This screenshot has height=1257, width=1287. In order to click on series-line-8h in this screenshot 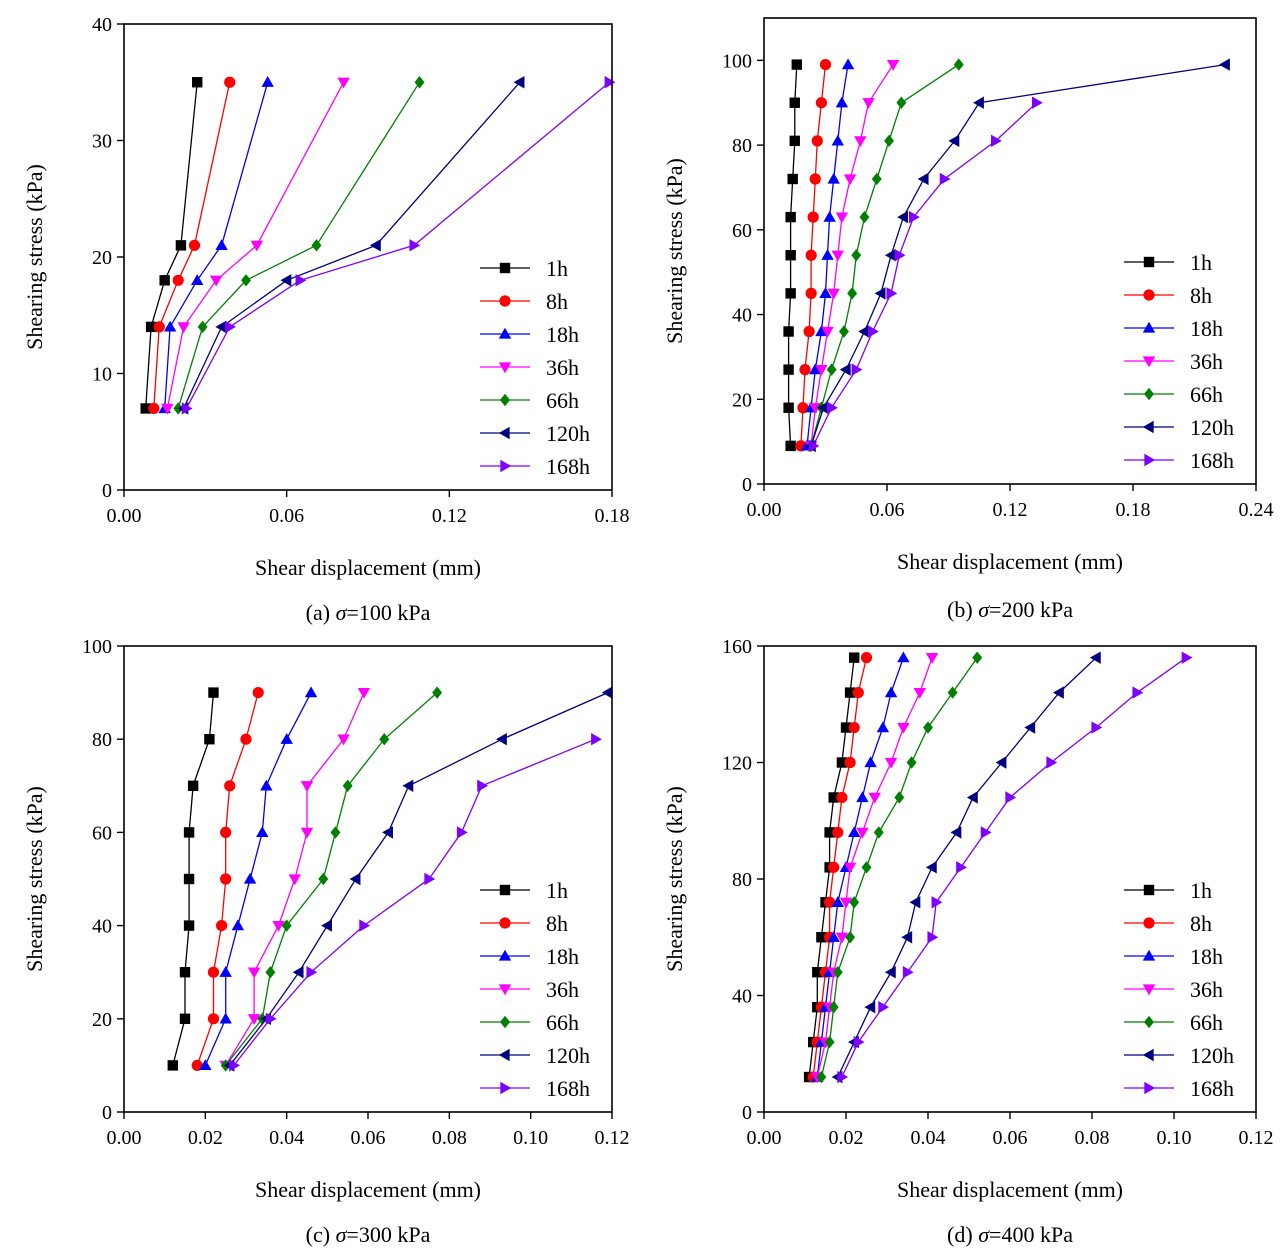, I will do `click(840, 867)`.